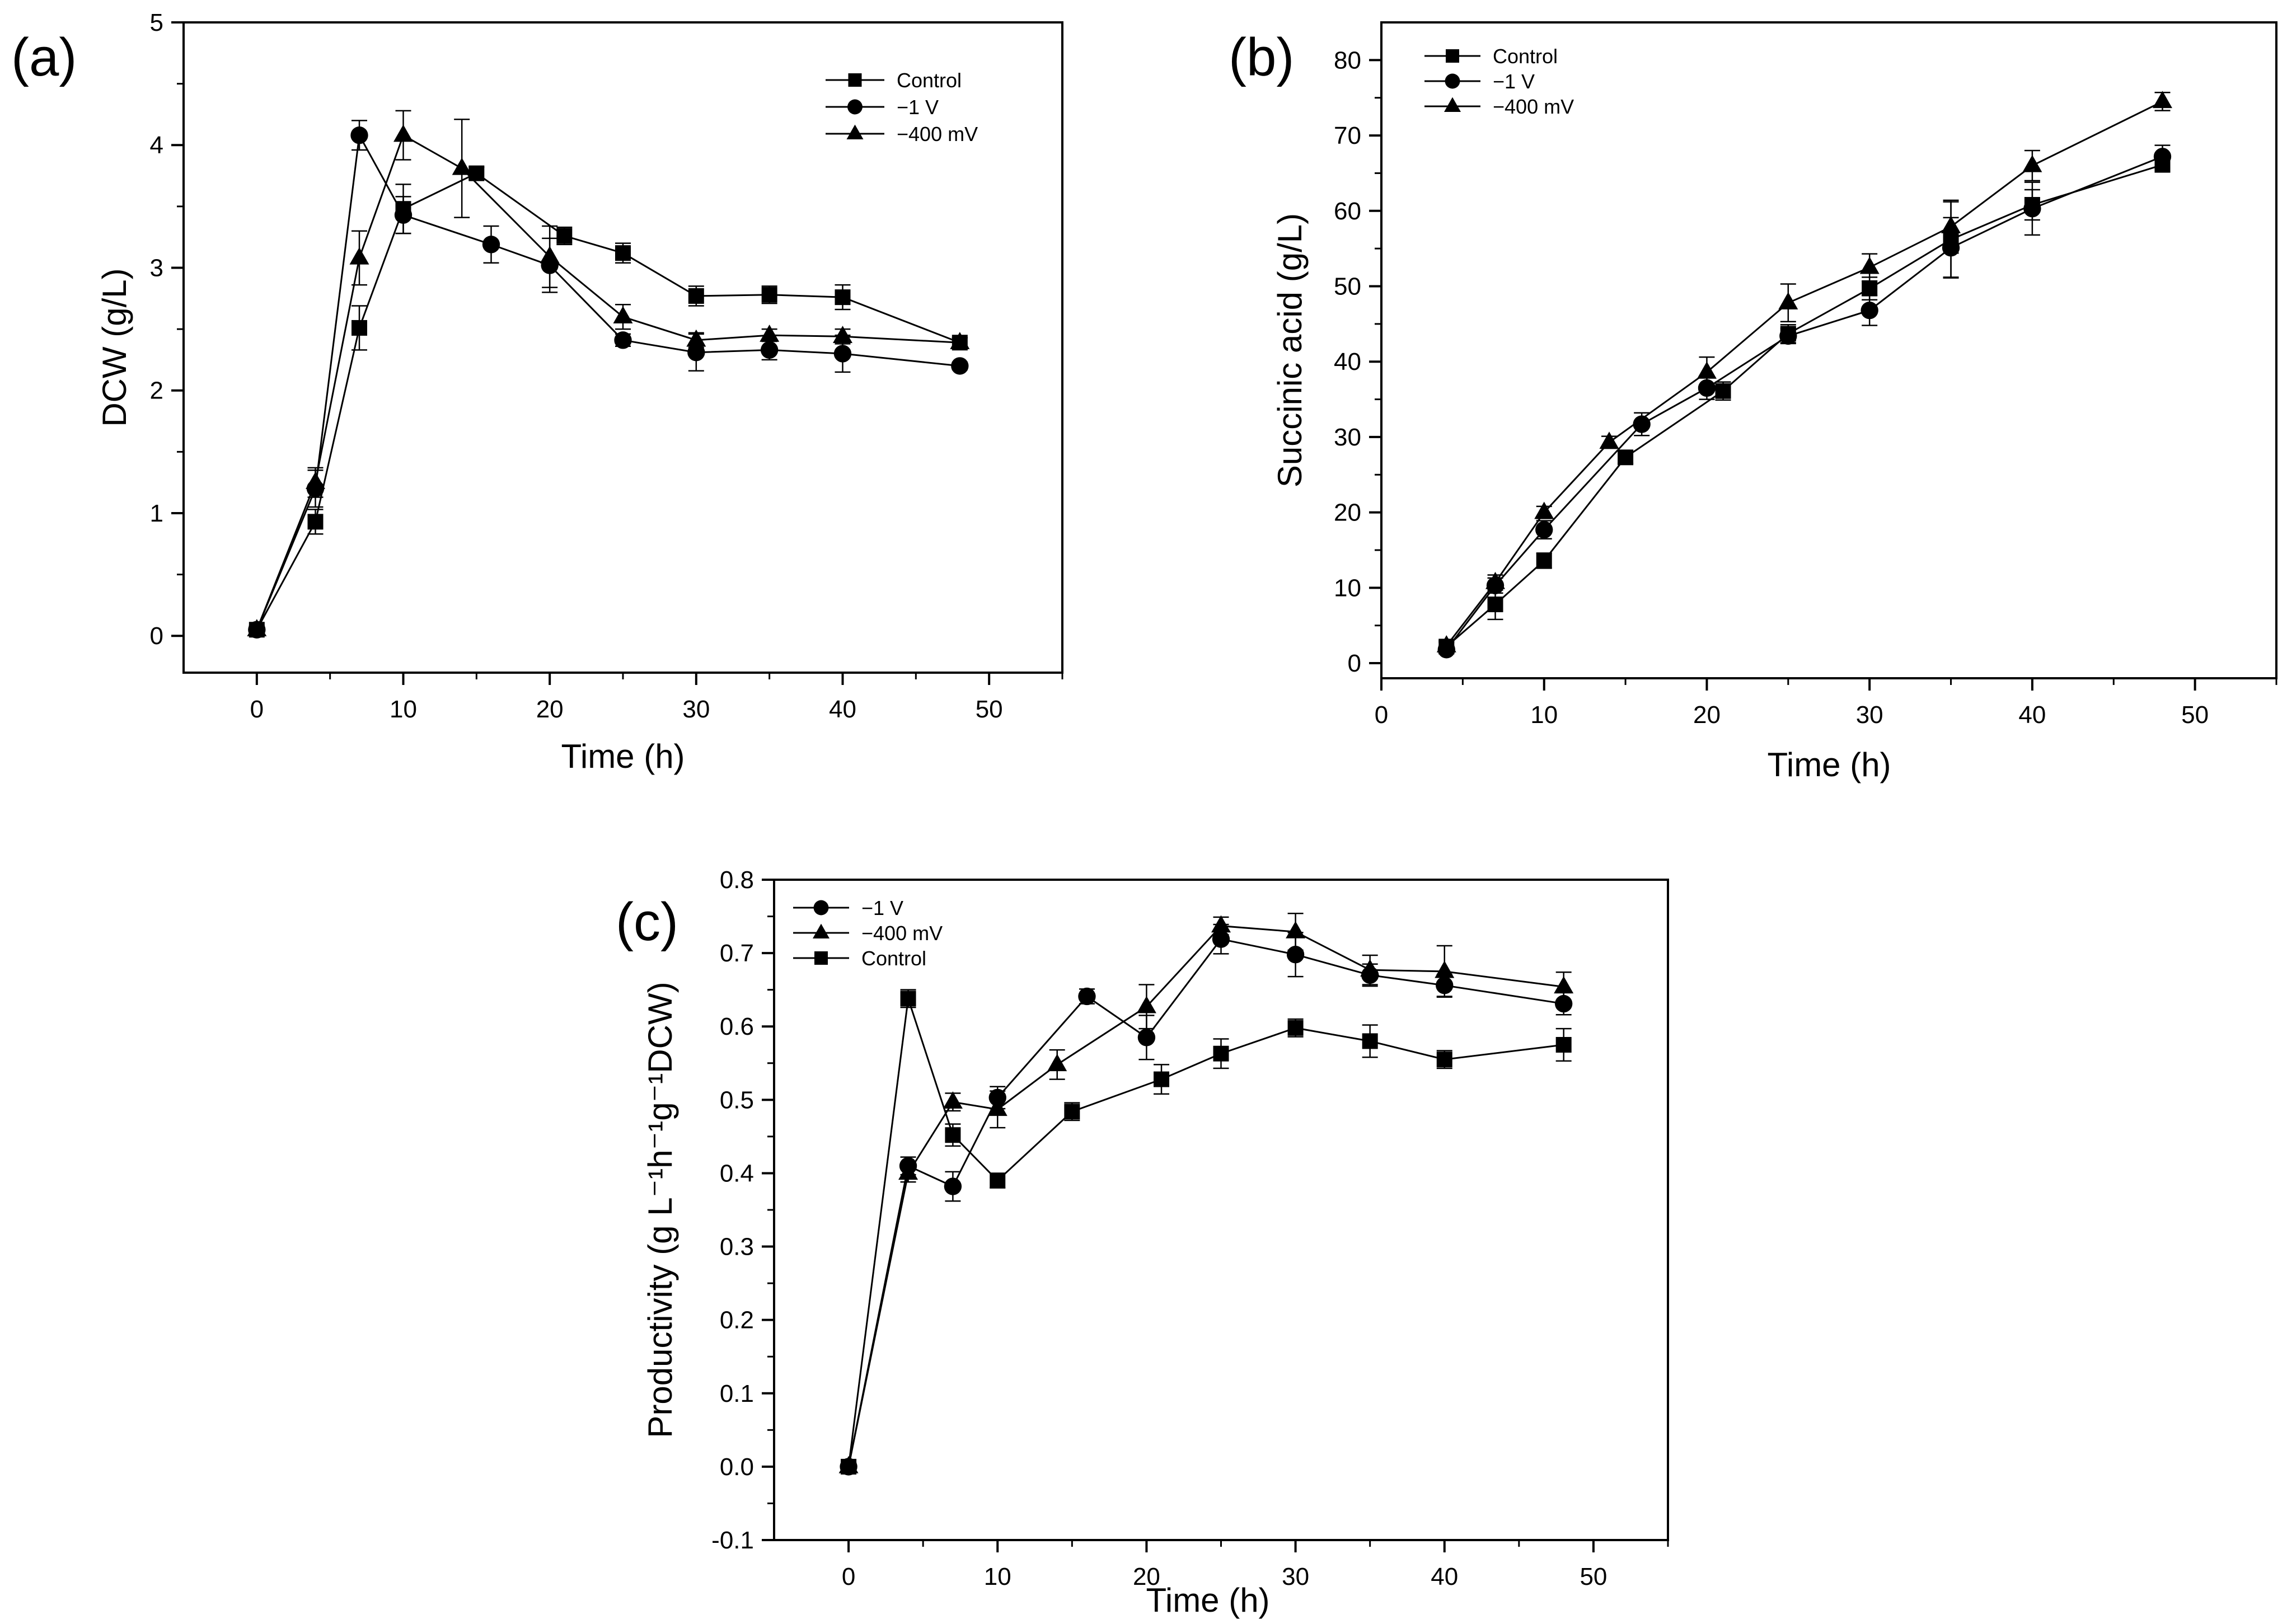  I want to click on y-tick-label: 0.3, so click(737, 1247).